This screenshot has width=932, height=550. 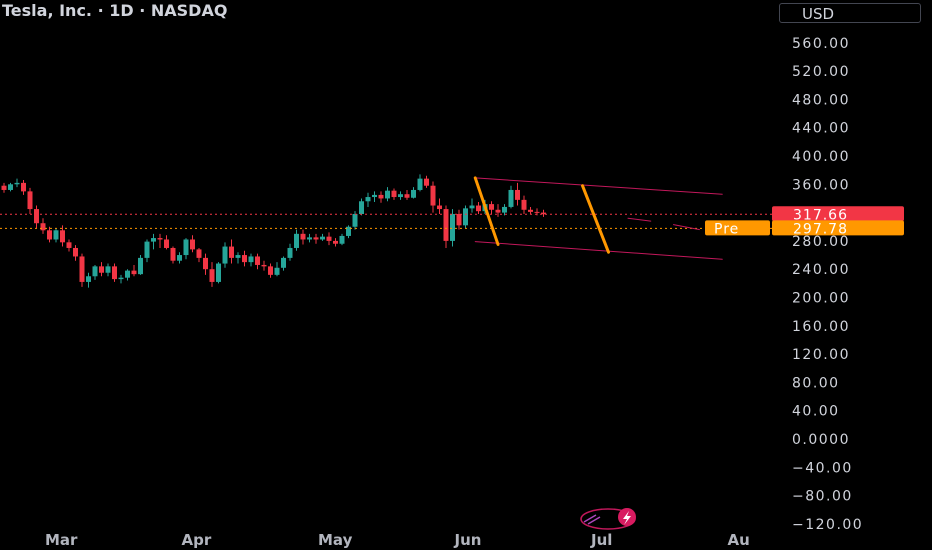 What do you see at coordinates (592, 519) in the screenshot?
I see `logo-speed-lines` at bounding box center [592, 519].